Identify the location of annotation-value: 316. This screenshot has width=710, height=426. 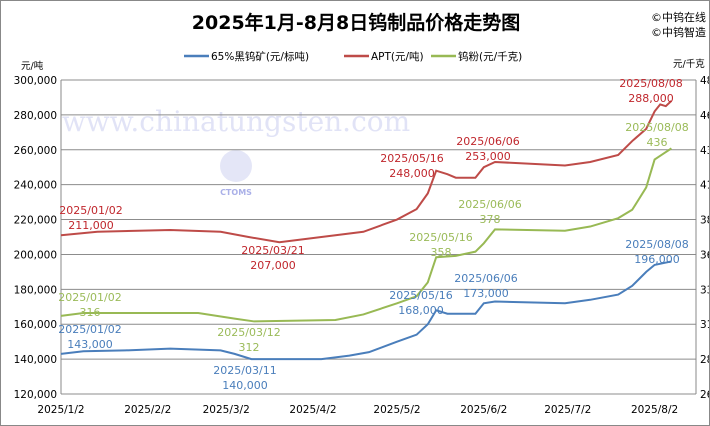
(90, 312).